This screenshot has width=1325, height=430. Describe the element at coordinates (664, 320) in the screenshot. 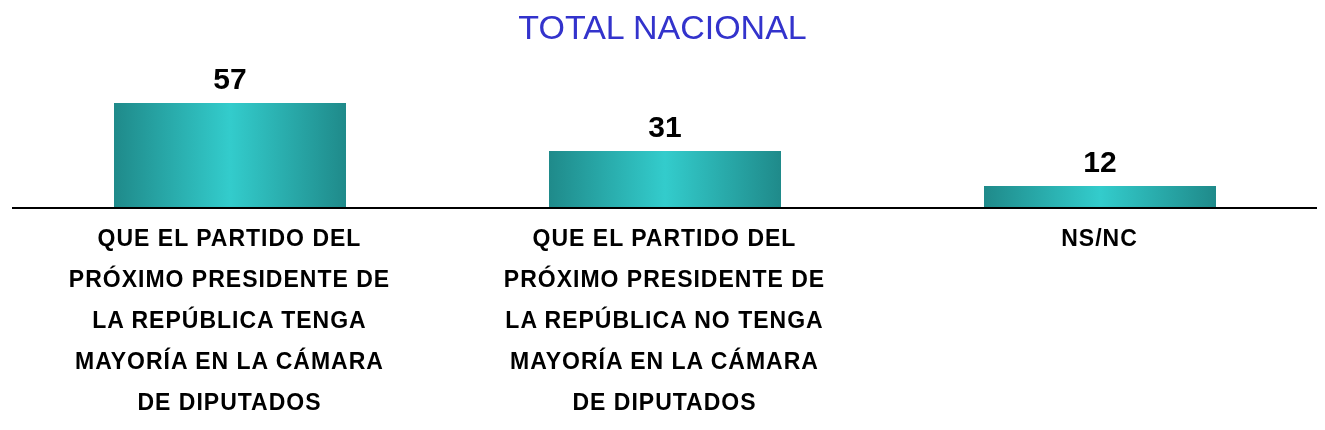

I see `x-tick-label: QUE EL PARTIDO DEL PRÓXIMO PRESIDENTE DE LA REPÚBLICA NO TENGA MAYORÍA EN LA CÁMARA DE DIPUTADOS` at that location.